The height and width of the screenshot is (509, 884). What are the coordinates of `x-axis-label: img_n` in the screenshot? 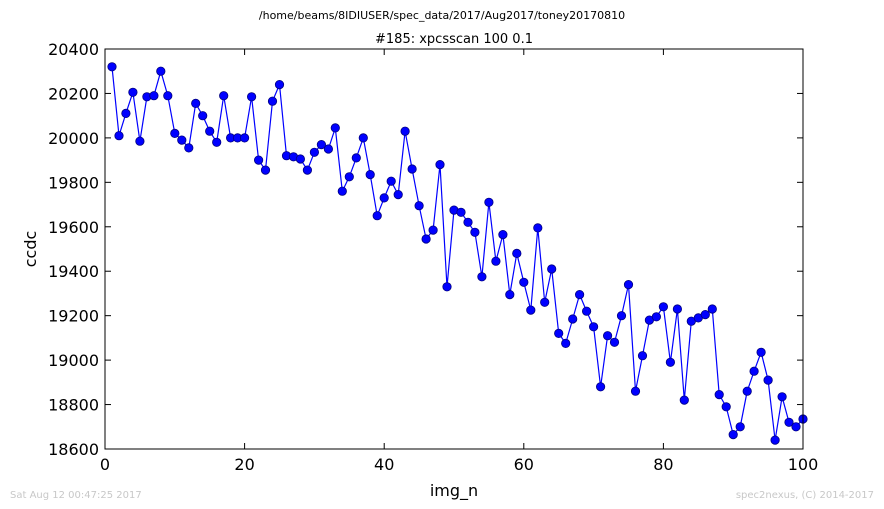 It's located at (454, 491).